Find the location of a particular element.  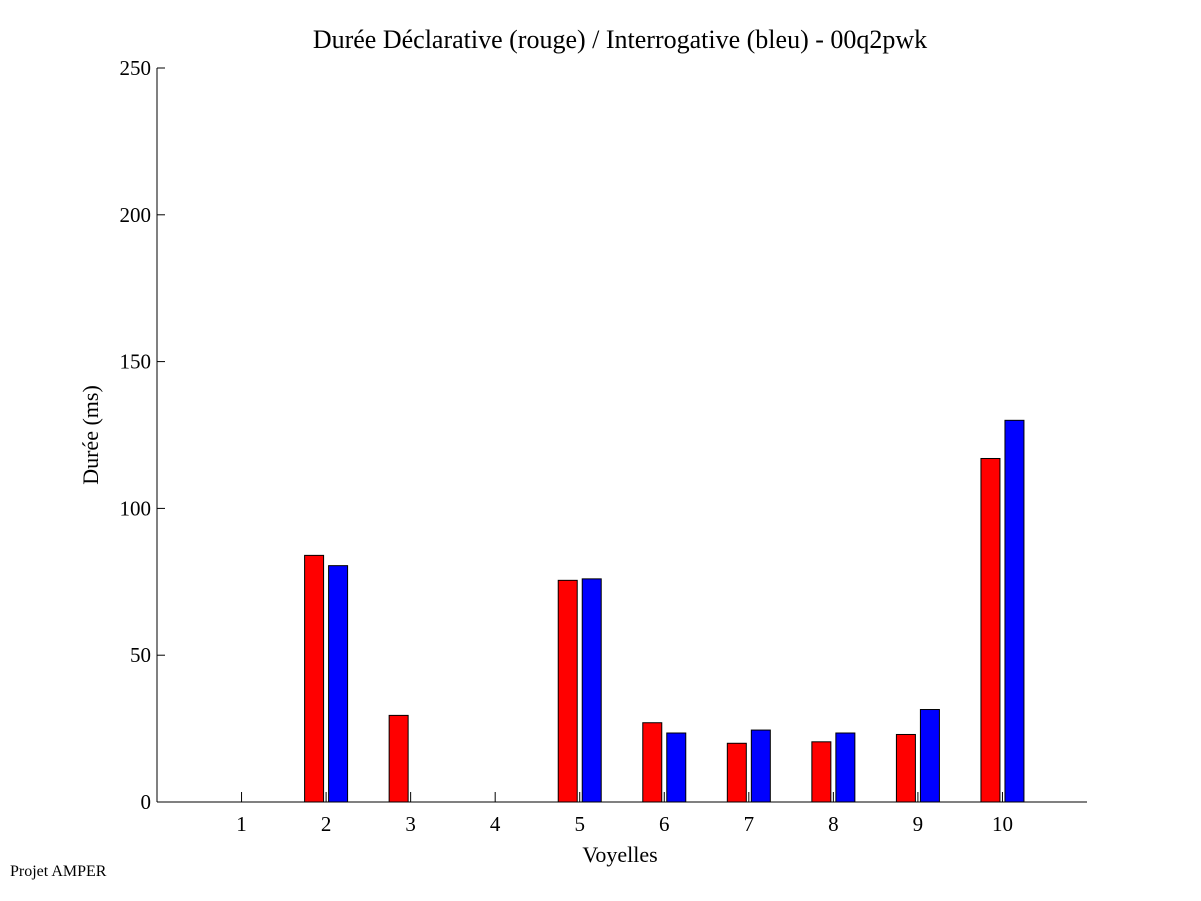

y-tick-label: 200 is located at coordinates (136, 215).